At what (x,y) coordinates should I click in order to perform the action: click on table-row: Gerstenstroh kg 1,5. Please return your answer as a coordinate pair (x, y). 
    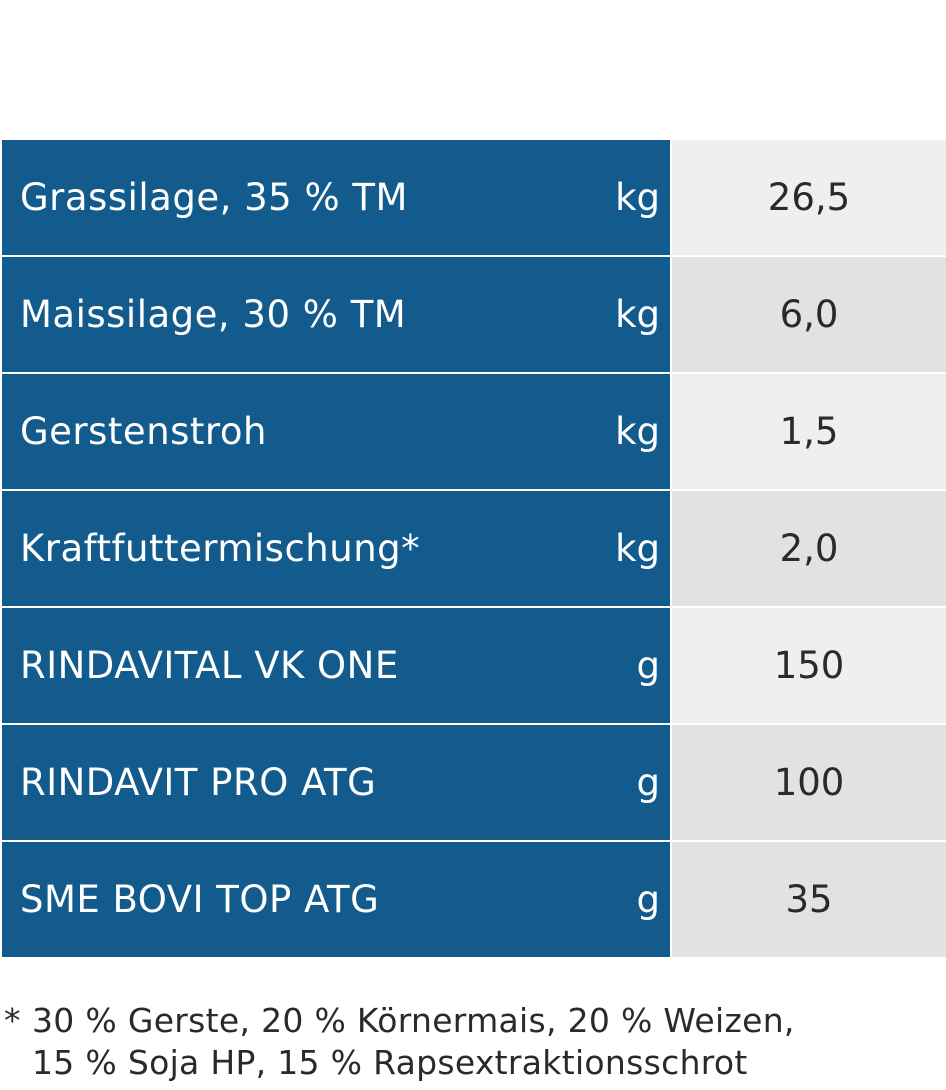
    Looking at the image, I should click on (474, 431).